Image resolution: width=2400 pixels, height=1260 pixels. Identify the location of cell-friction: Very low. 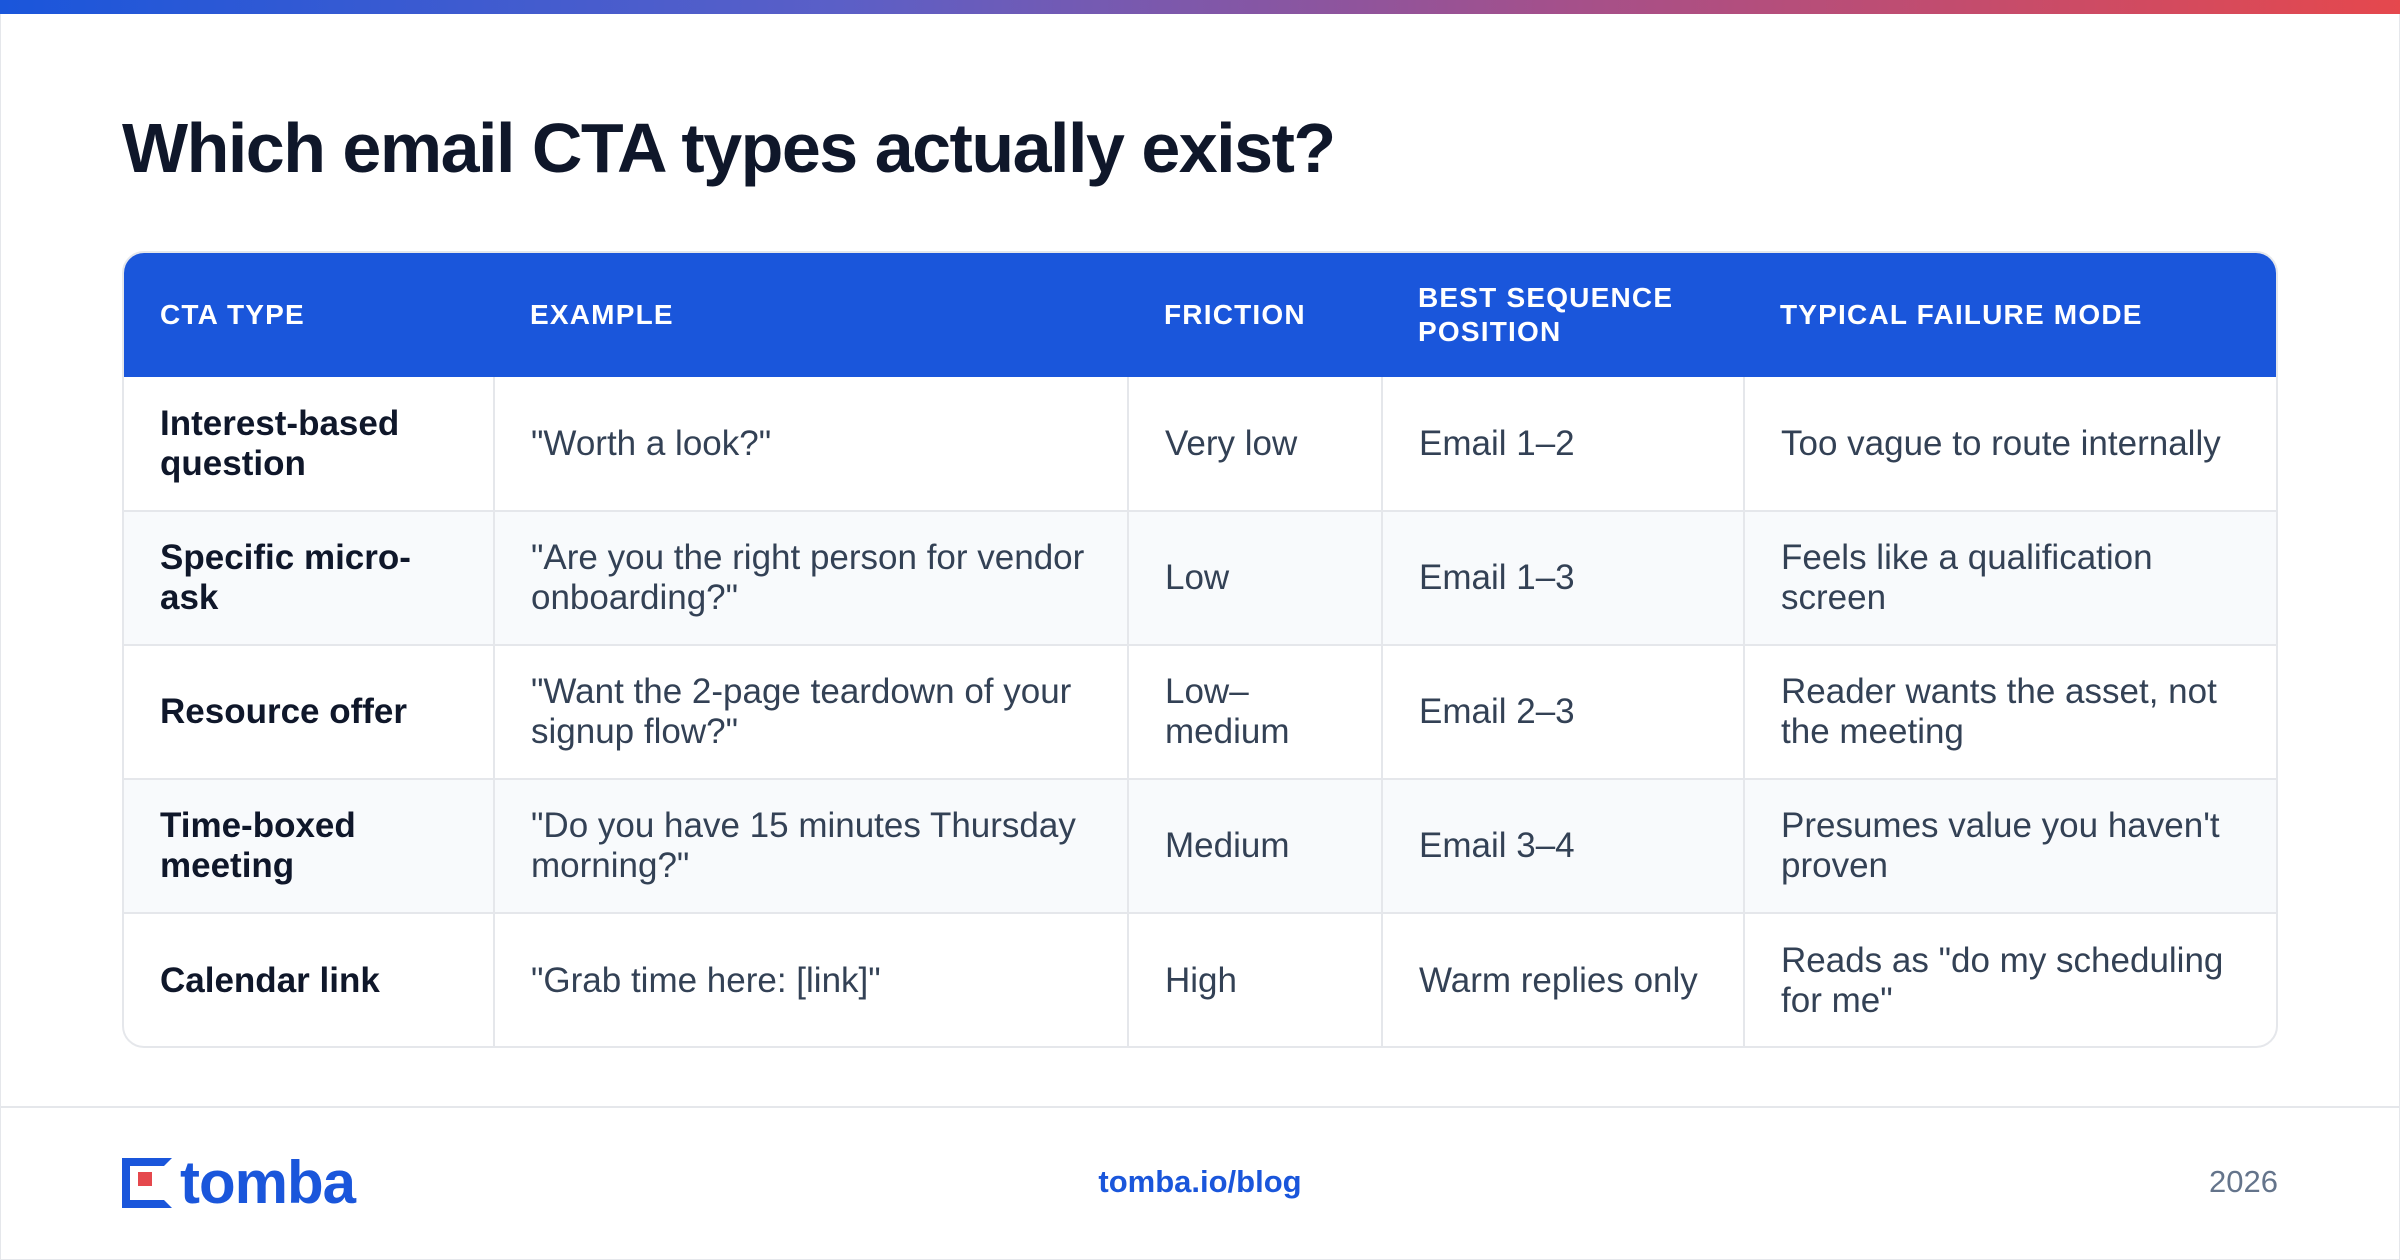
(1254, 444).